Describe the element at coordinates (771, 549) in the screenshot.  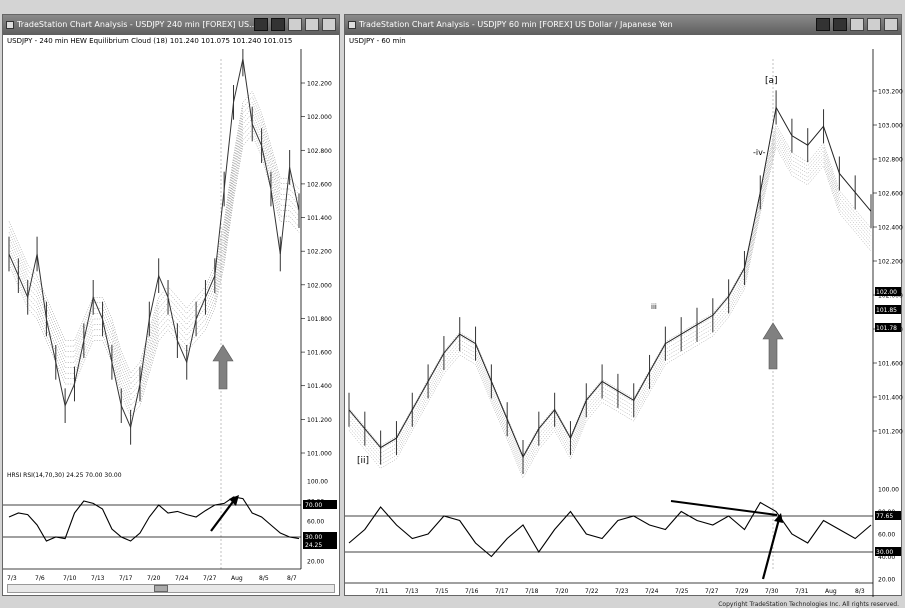
I see `rsi-arrow` at that location.